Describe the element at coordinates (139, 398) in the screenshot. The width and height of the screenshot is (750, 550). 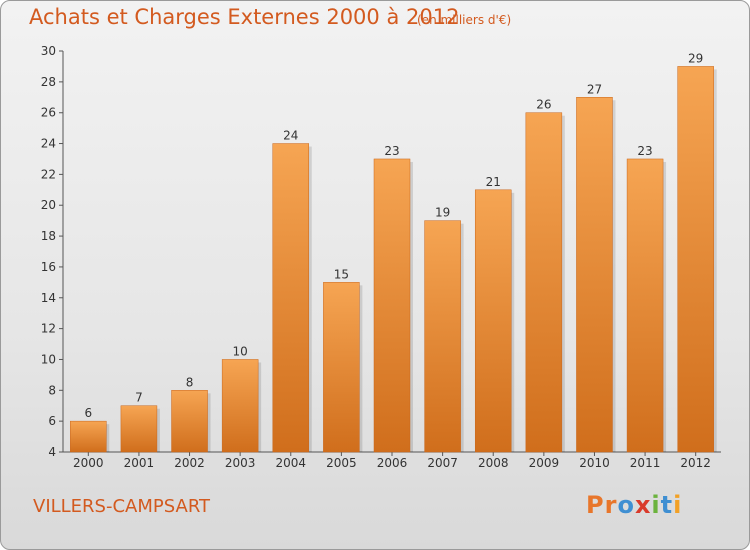
I see `data-label-2001: 7` at that location.